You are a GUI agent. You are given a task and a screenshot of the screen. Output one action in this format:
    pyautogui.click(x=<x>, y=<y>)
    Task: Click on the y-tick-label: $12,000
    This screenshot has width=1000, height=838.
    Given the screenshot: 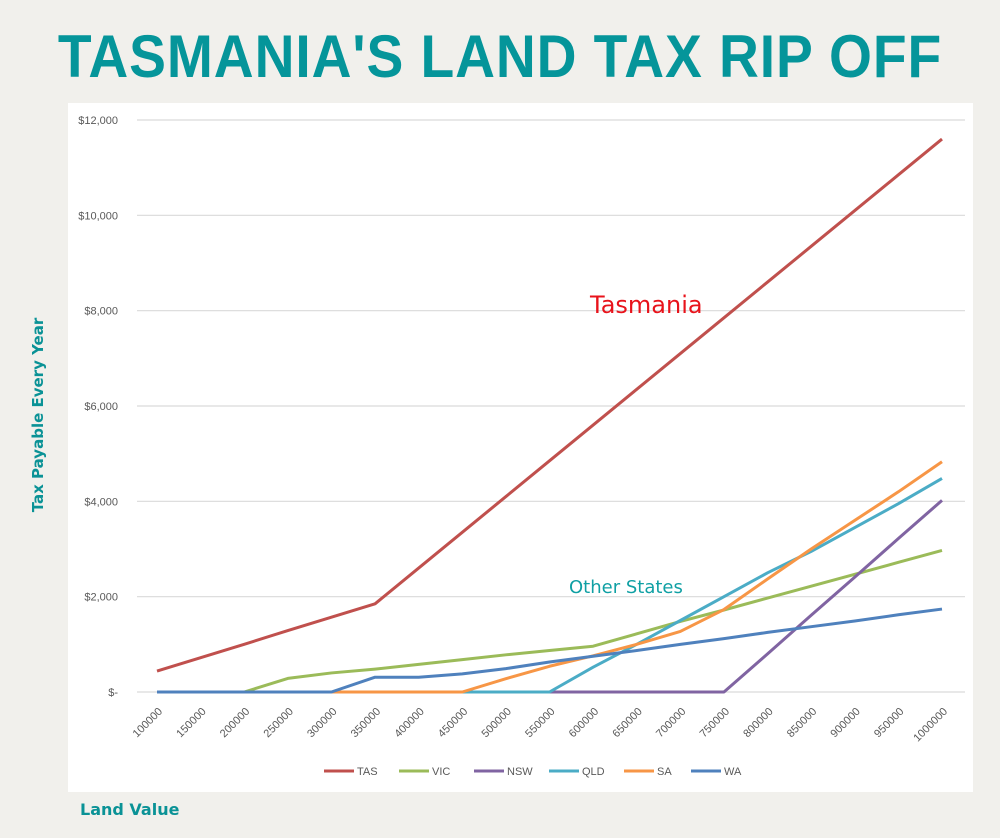 What is the action you would take?
    pyautogui.click(x=98, y=121)
    